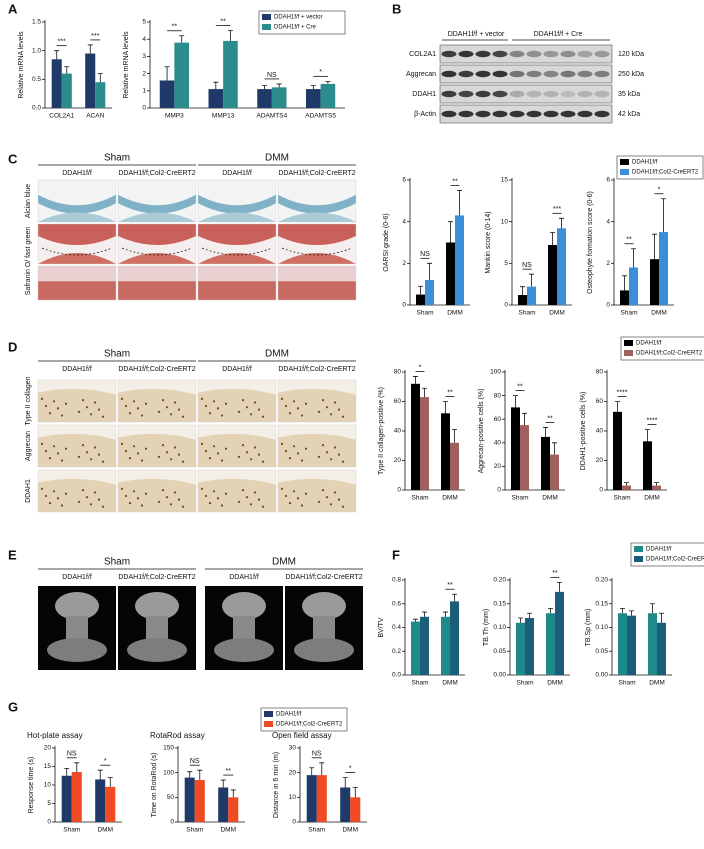  I want to click on y-axis-label: Relative mRNA levels, so click(126, 65).